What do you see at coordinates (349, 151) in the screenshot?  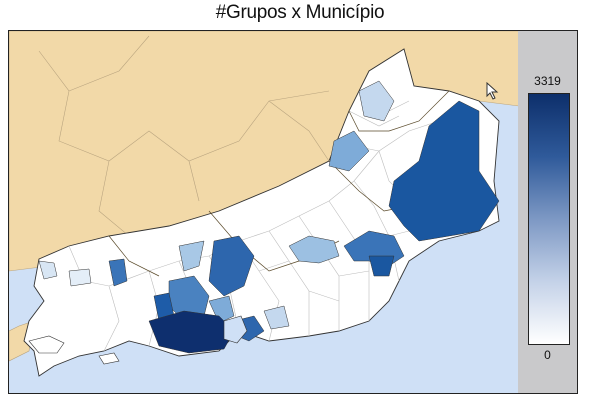 I see `municipality-itaperuna` at bounding box center [349, 151].